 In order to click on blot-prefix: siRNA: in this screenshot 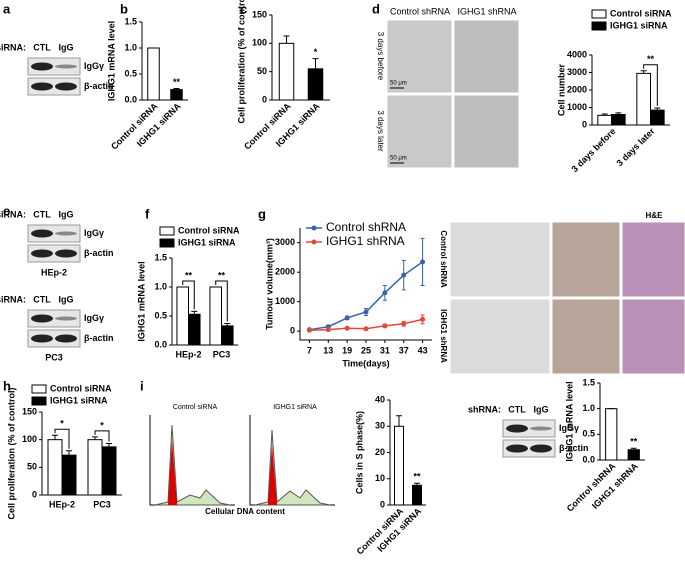, I will do `click(13, 47)`.